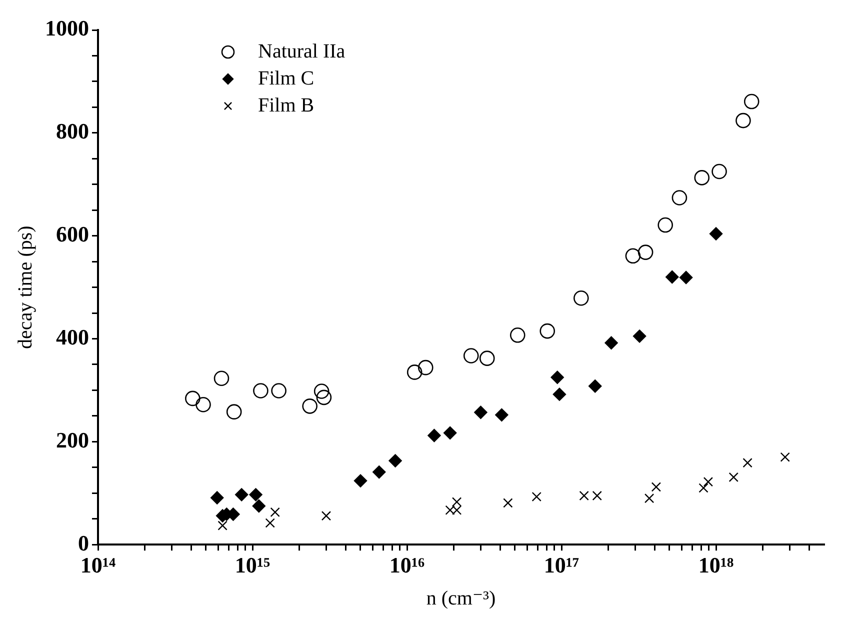 This screenshot has width=844, height=620. What do you see at coordinates (72, 439) in the screenshot?
I see `y-tick-label: 200` at bounding box center [72, 439].